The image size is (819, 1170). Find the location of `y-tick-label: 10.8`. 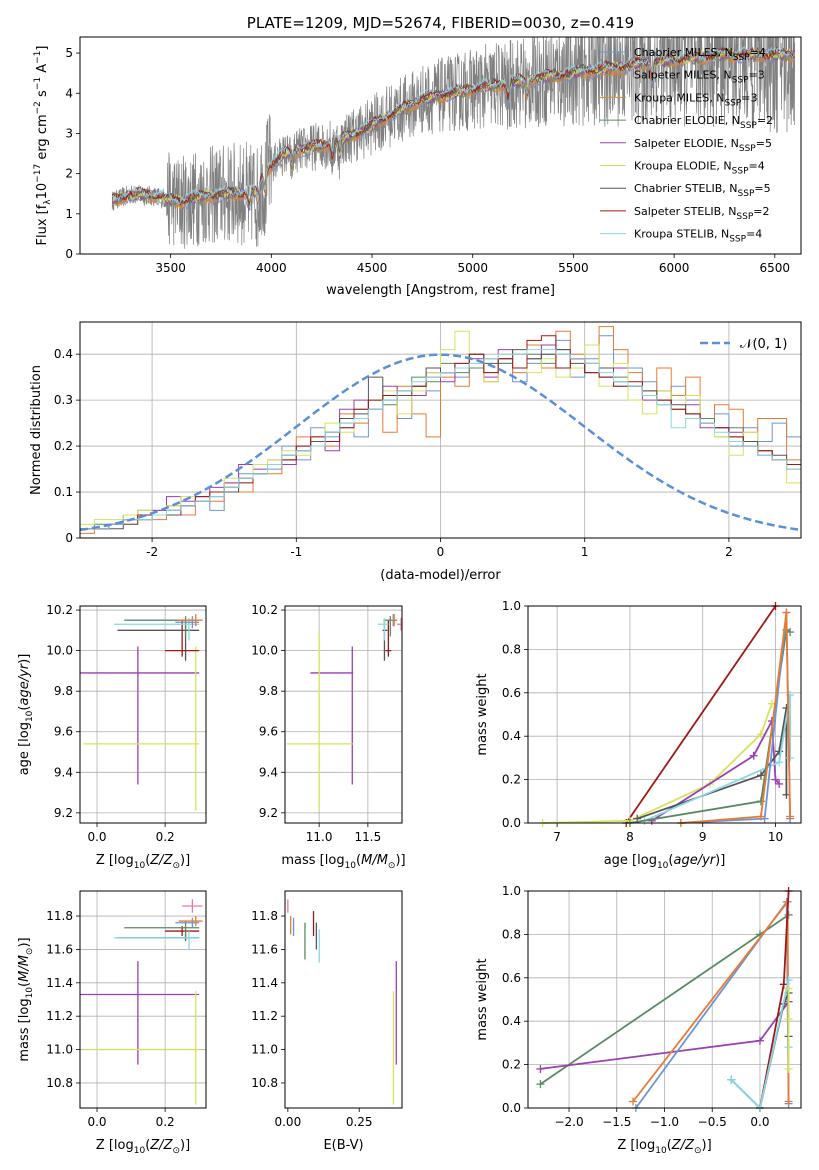

y-tick-label: 10.8 is located at coordinates (264, 1083).